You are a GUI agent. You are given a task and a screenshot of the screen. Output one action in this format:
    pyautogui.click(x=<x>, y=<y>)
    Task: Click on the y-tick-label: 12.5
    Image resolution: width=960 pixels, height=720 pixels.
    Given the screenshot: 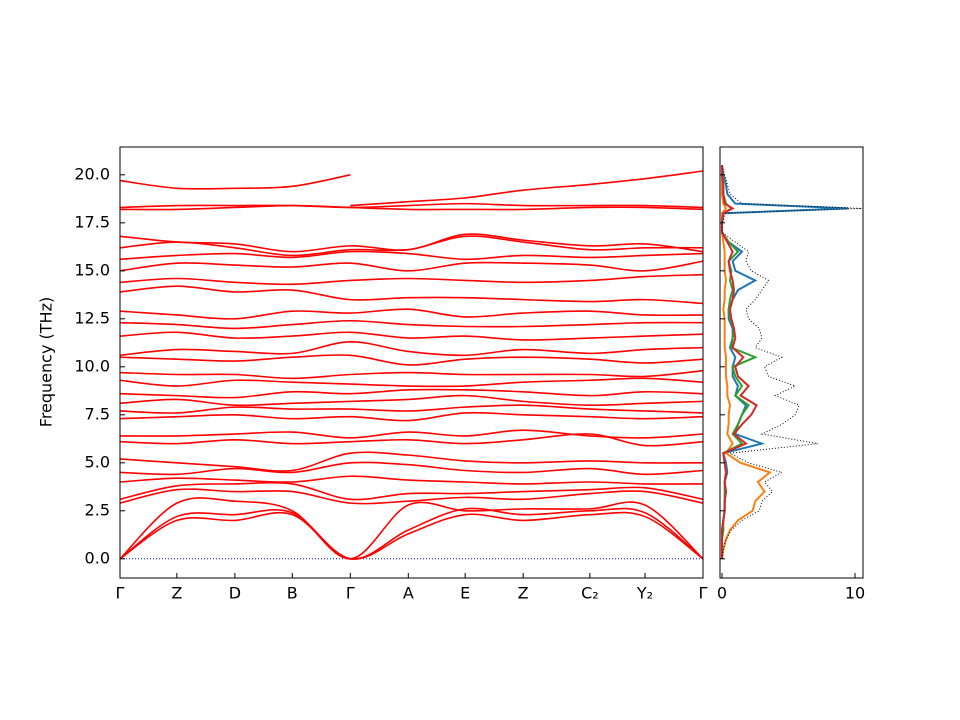 What is the action you would take?
    pyautogui.click(x=92, y=317)
    